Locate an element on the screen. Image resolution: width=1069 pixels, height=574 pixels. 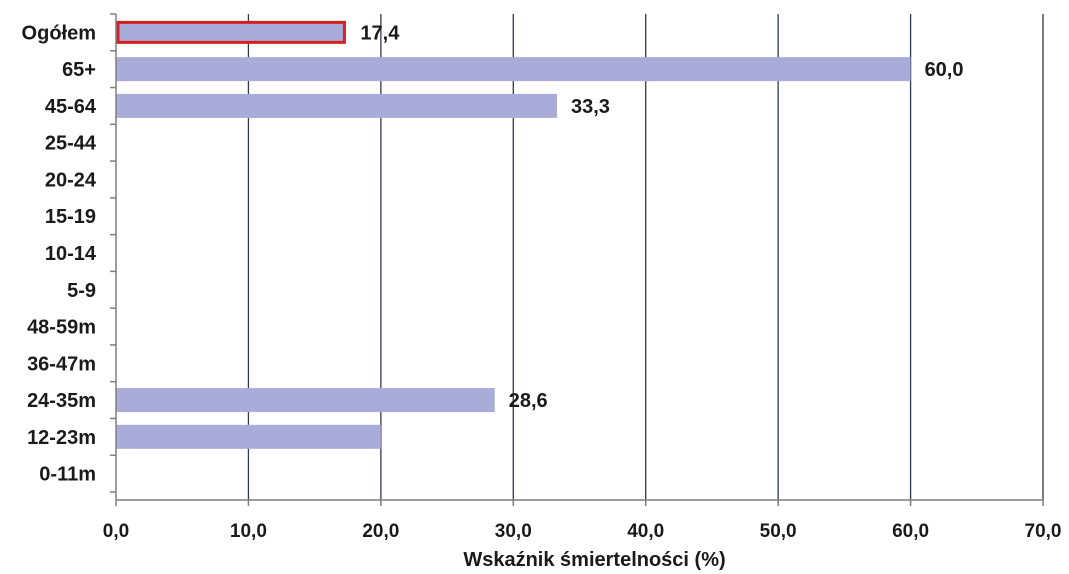
category-label-11: 12-23m is located at coordinates (61, 438).